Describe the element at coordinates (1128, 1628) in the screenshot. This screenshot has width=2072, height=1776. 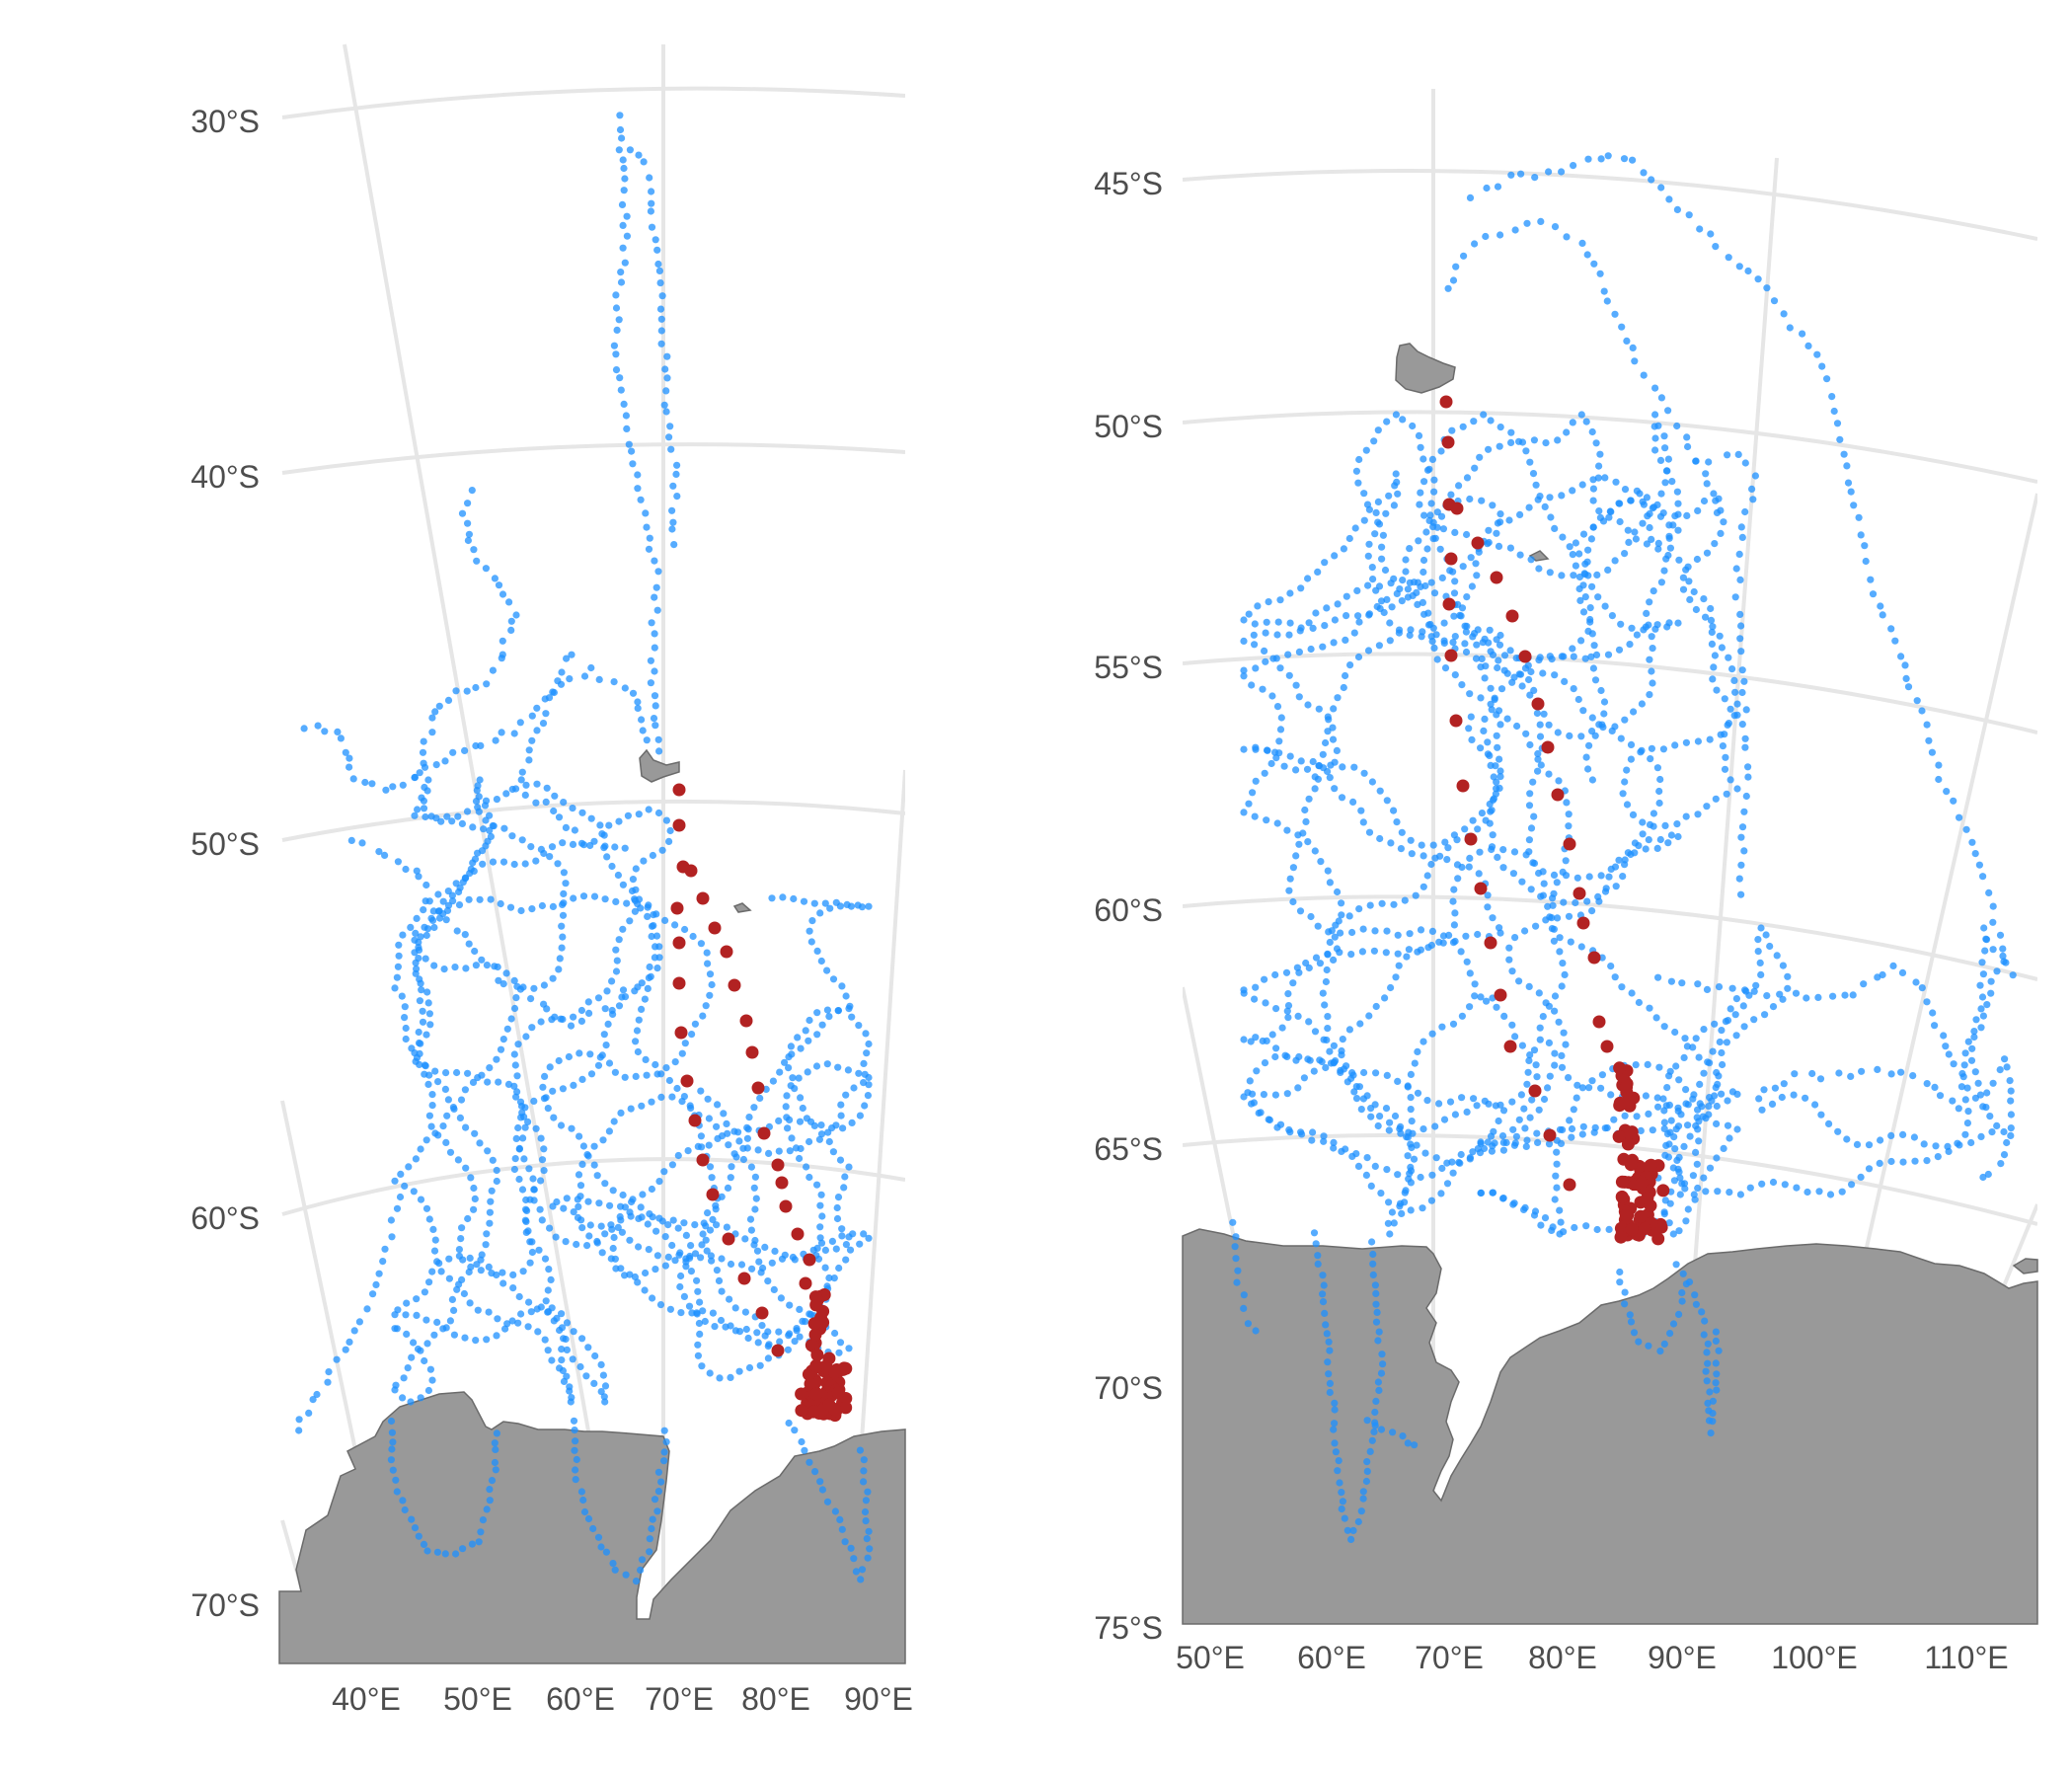
I see `right-lat-label-75: 75°S` at that location.